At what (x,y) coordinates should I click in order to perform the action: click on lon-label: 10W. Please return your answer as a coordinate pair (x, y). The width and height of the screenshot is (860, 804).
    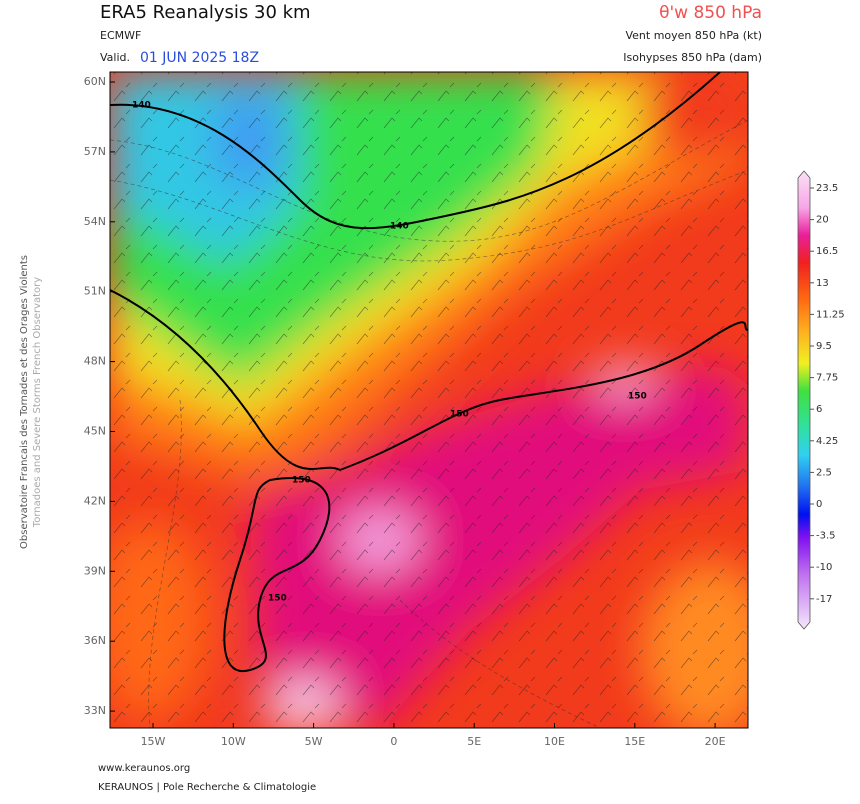
    Looking at the image, I should click on (233, 741).